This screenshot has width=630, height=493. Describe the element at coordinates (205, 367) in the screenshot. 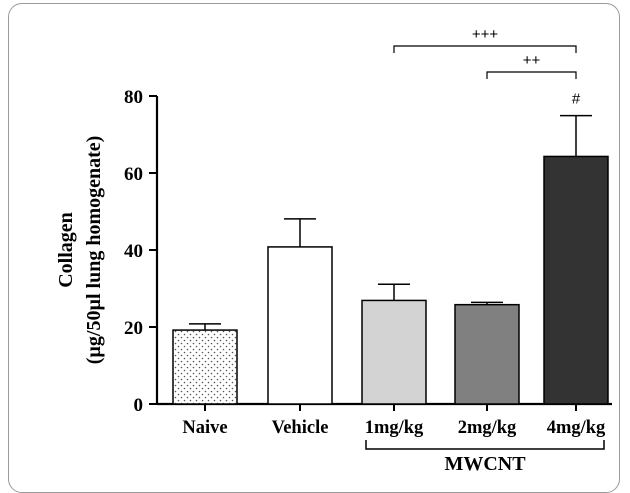

I see `bar-Naive` at that location.